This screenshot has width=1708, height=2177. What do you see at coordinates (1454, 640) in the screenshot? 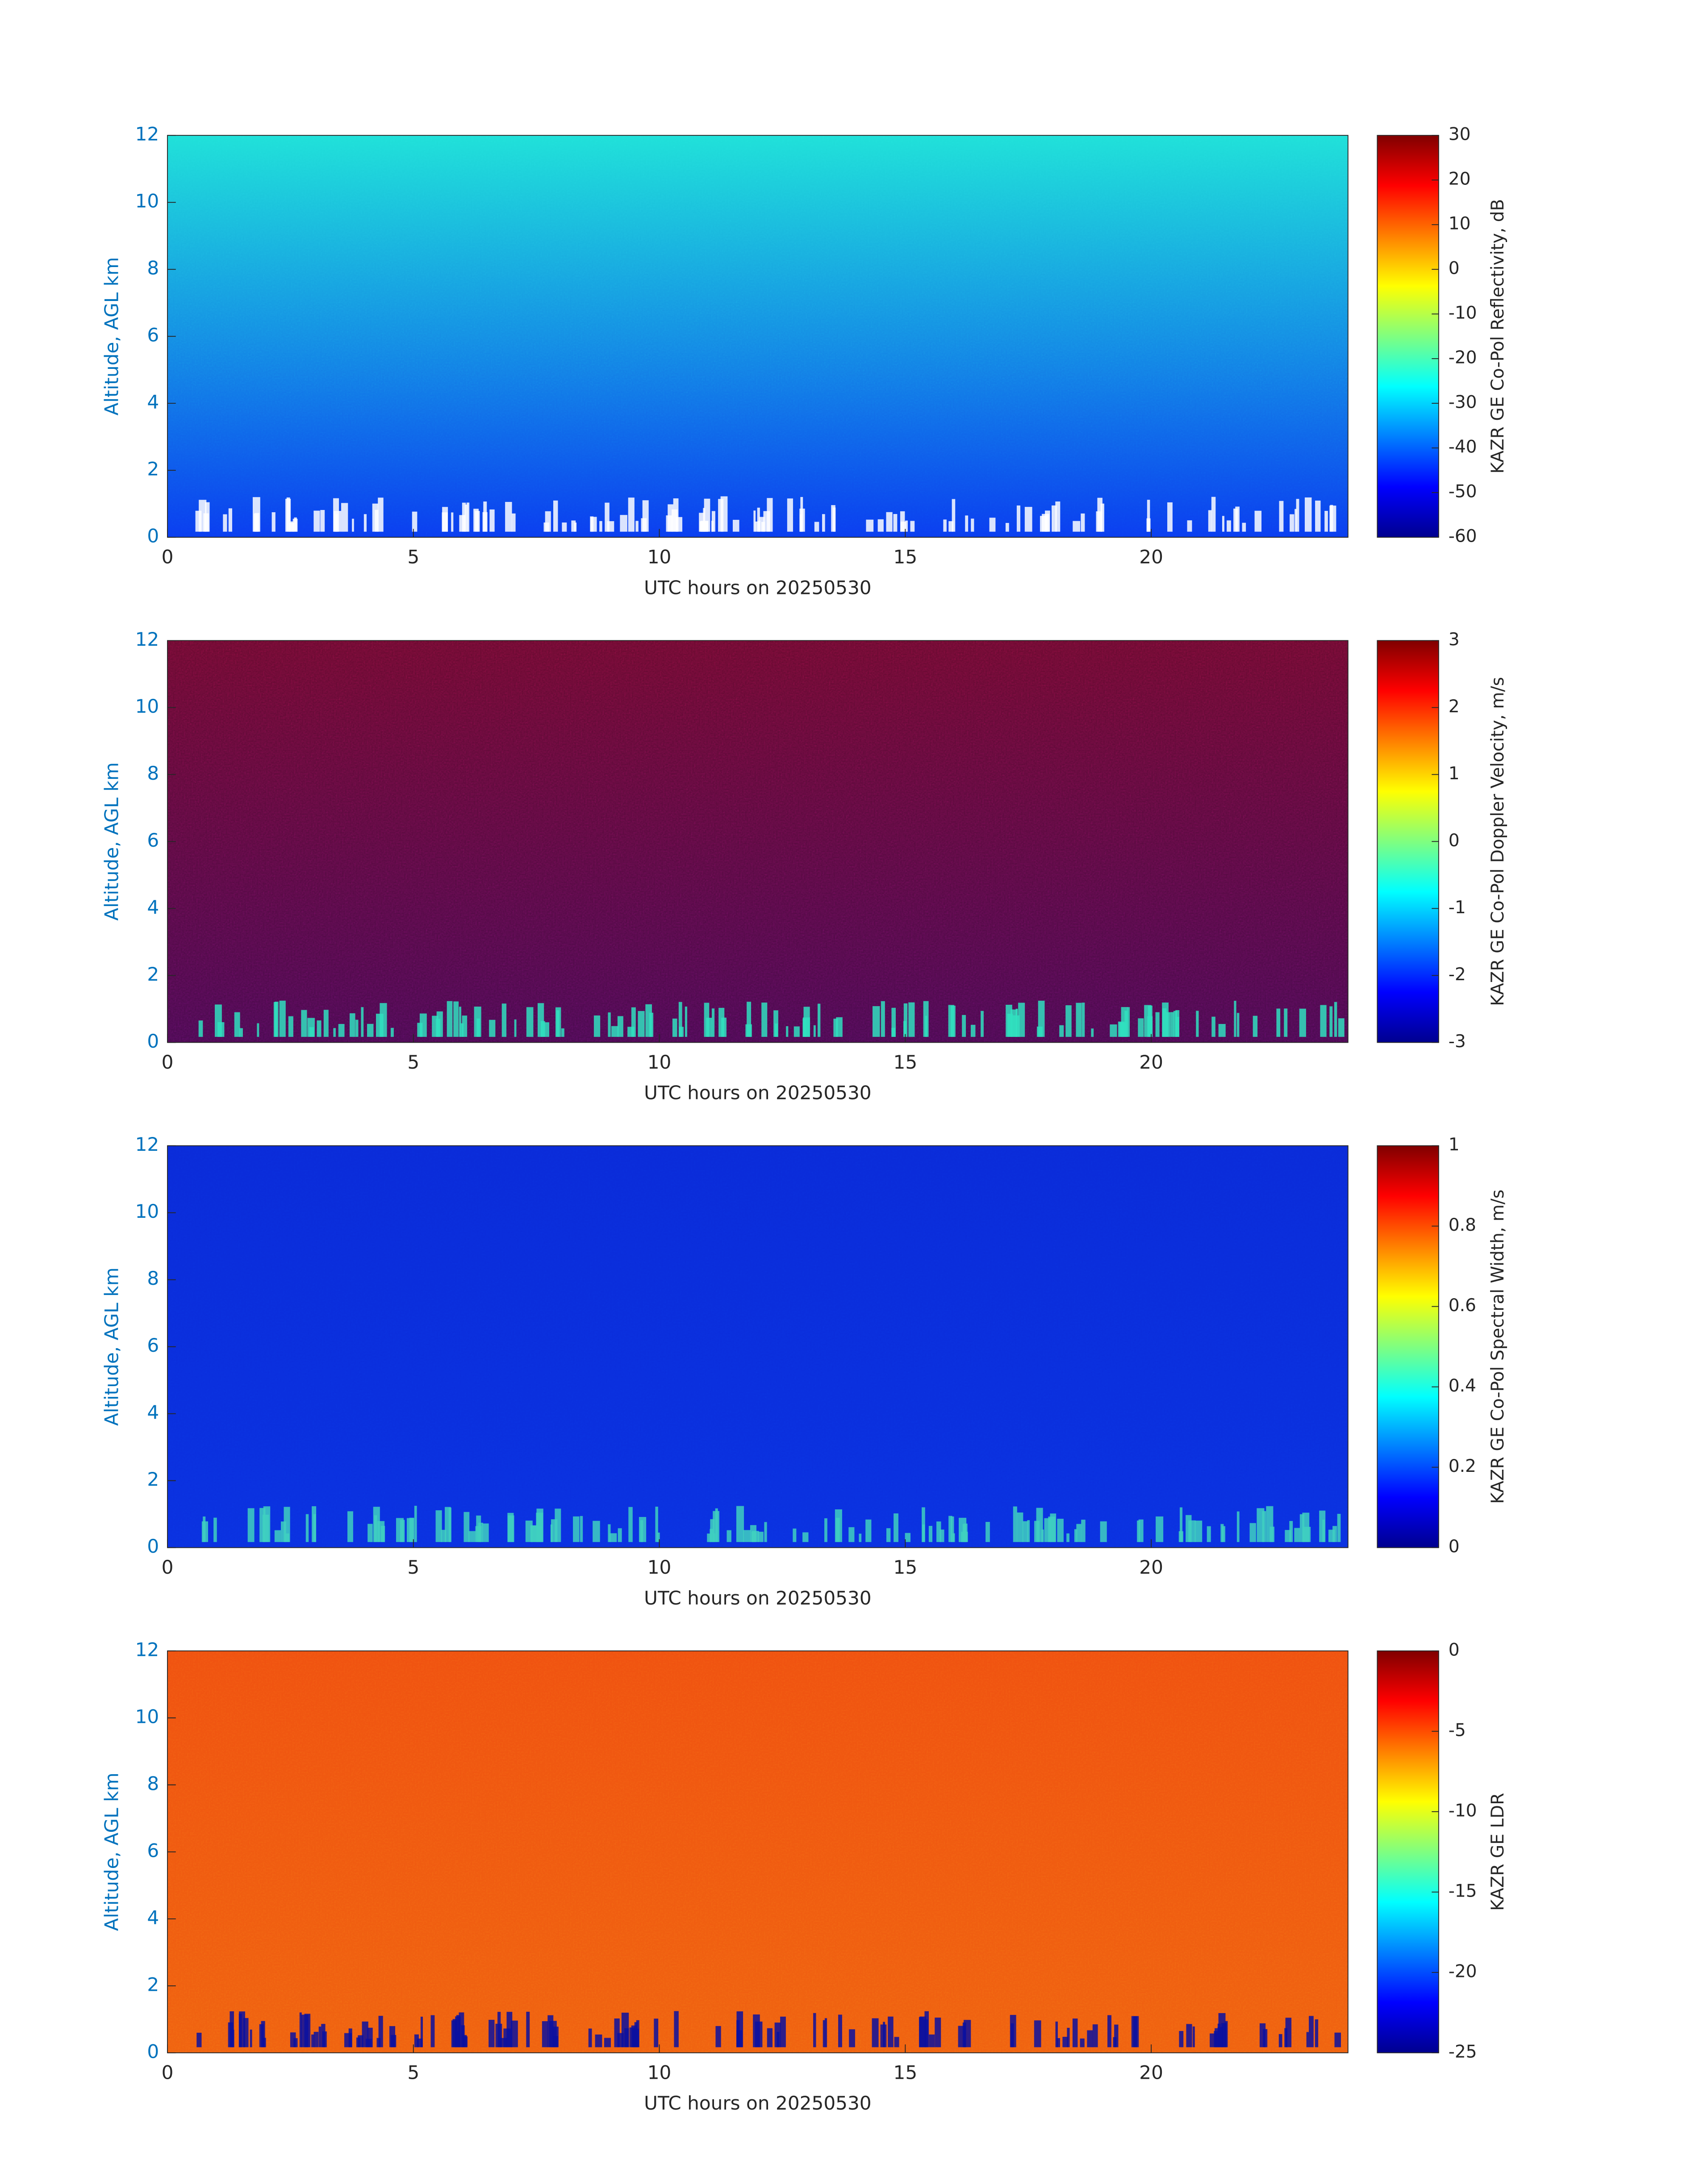
I see `colorbar-tick-label: 3` at bounding box center [1454, 640].